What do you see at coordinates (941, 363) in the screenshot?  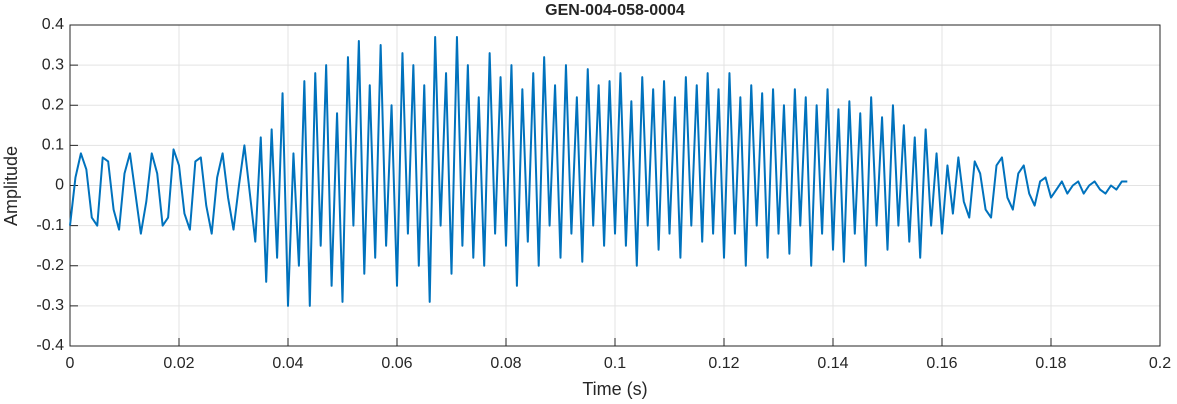 I see `x-tick-label: 0.16` at bounding box center [941, 363].